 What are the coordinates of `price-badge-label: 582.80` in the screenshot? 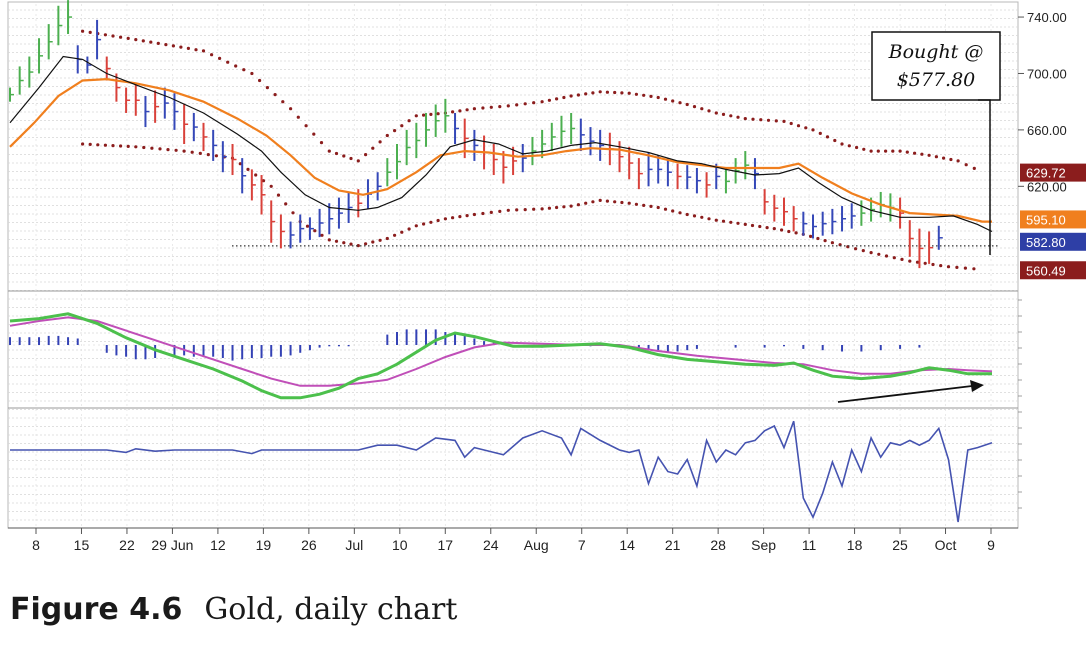 It's located at (1046, 242).